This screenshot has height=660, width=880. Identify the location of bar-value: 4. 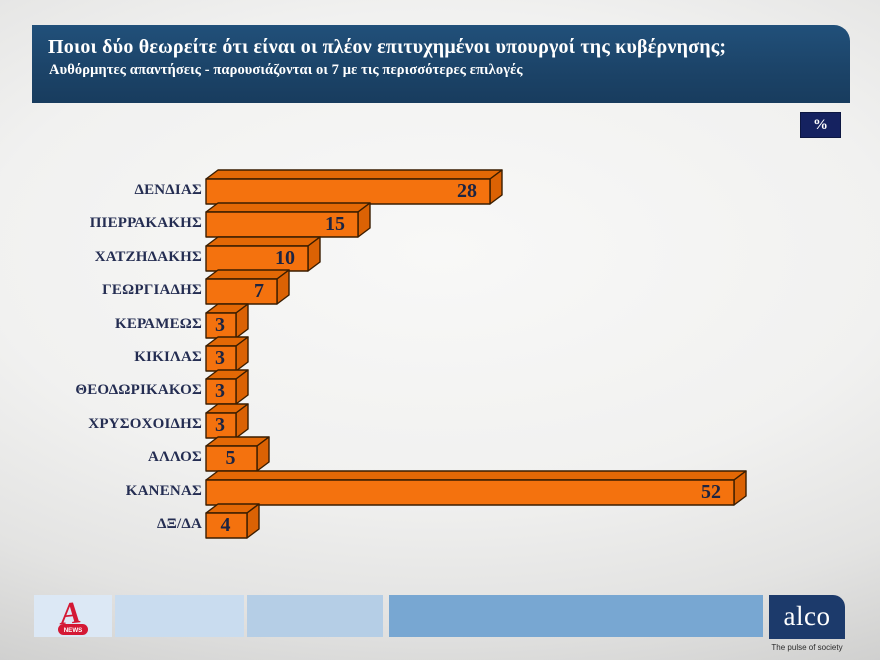
(225, 525).